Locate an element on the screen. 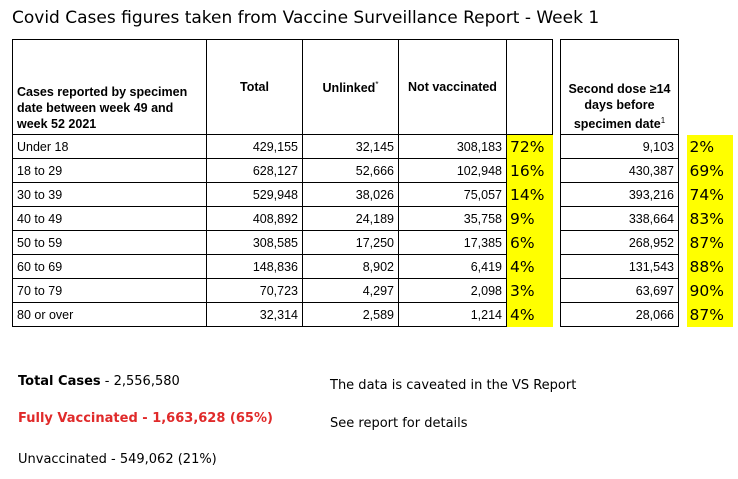 The image size is (738, 479). age-cell: 60 to 69 is located at coordinates (109, 266).